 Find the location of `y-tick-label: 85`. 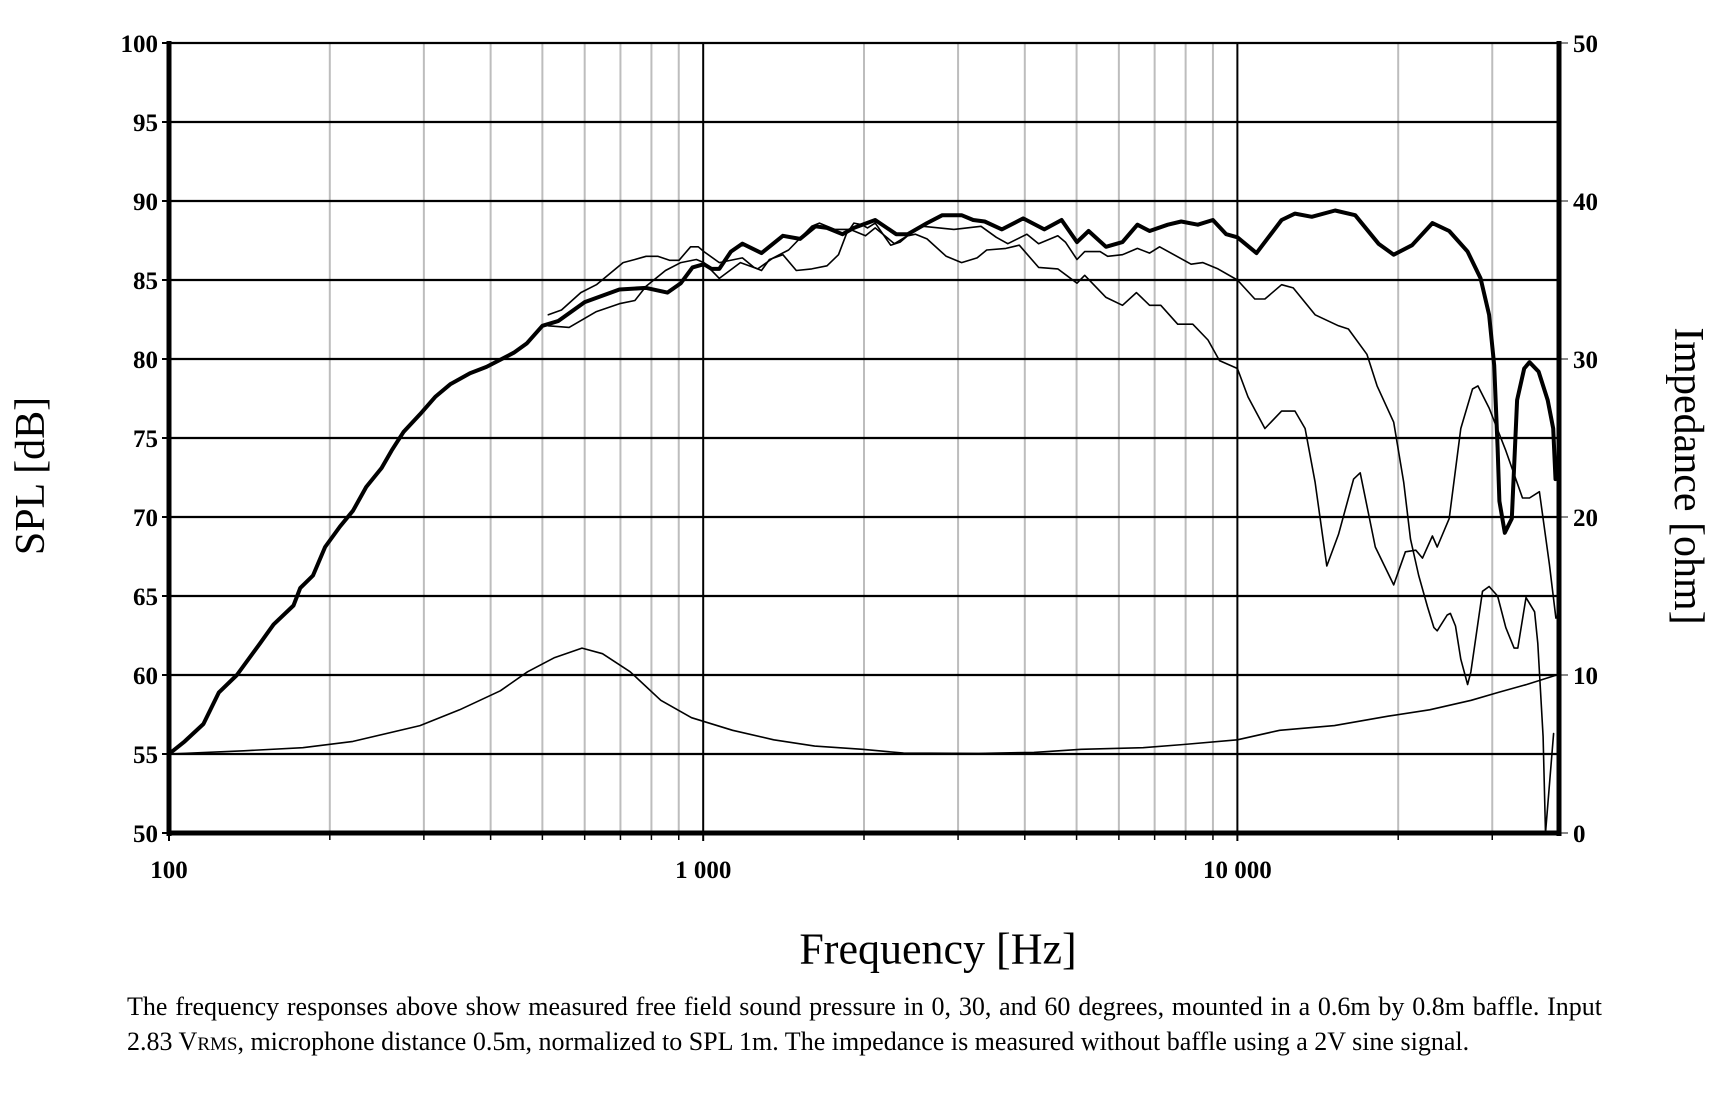

y-tick-label: 85 is located at coordinates (145, 281).